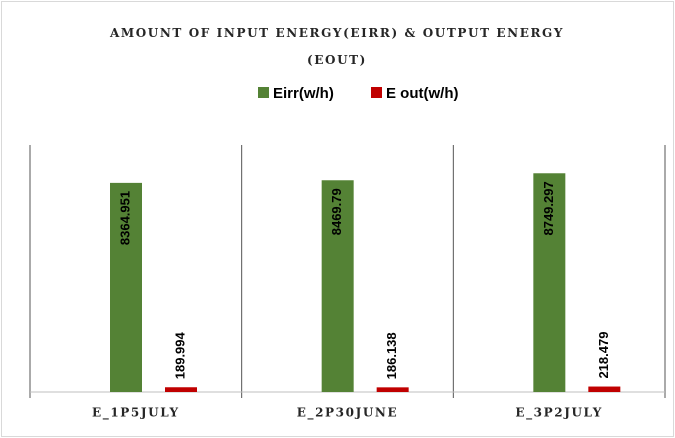 The height and width of the screenshot is (438, 675). Describe the element at coordinates (422, 93) in the screenshot. I see `legend-label: E out(w/h)` at that location.